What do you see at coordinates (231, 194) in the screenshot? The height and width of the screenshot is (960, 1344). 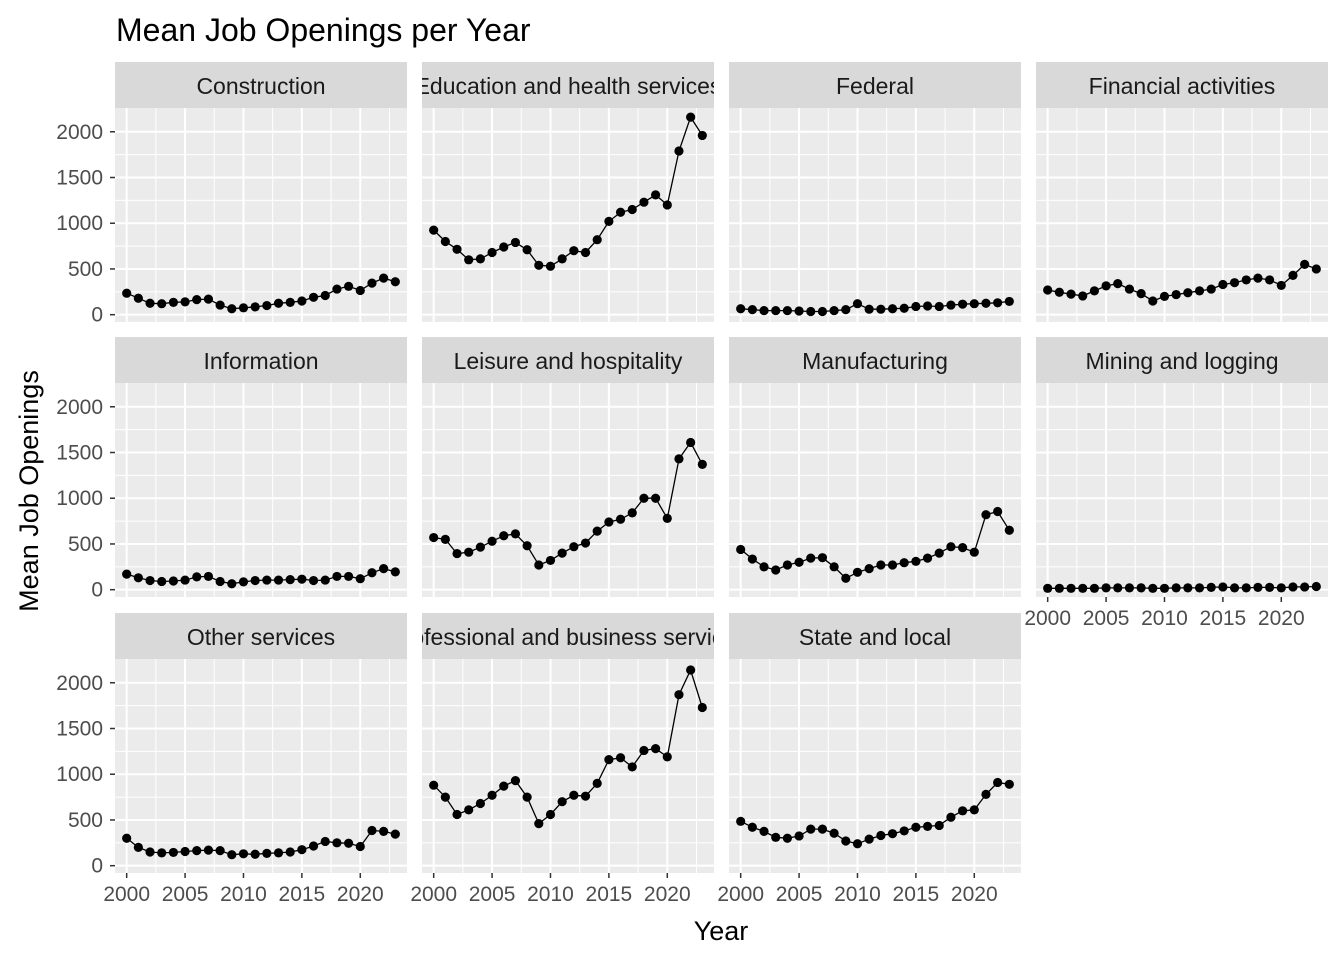 I see `facet-panel-construction: Construction 0 500 1000 1500 2000` at bounding box center [231, 194].